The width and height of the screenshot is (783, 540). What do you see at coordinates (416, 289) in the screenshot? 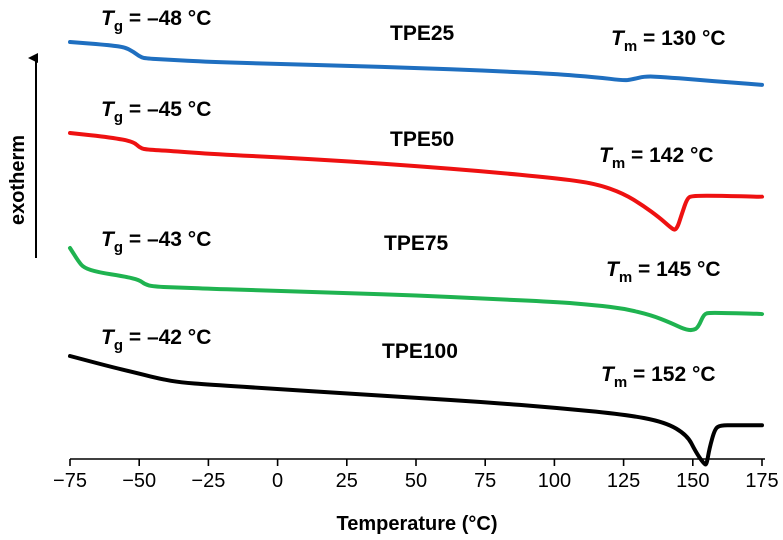
I see `series-line-tpe75` at bounding box center [416, 289].